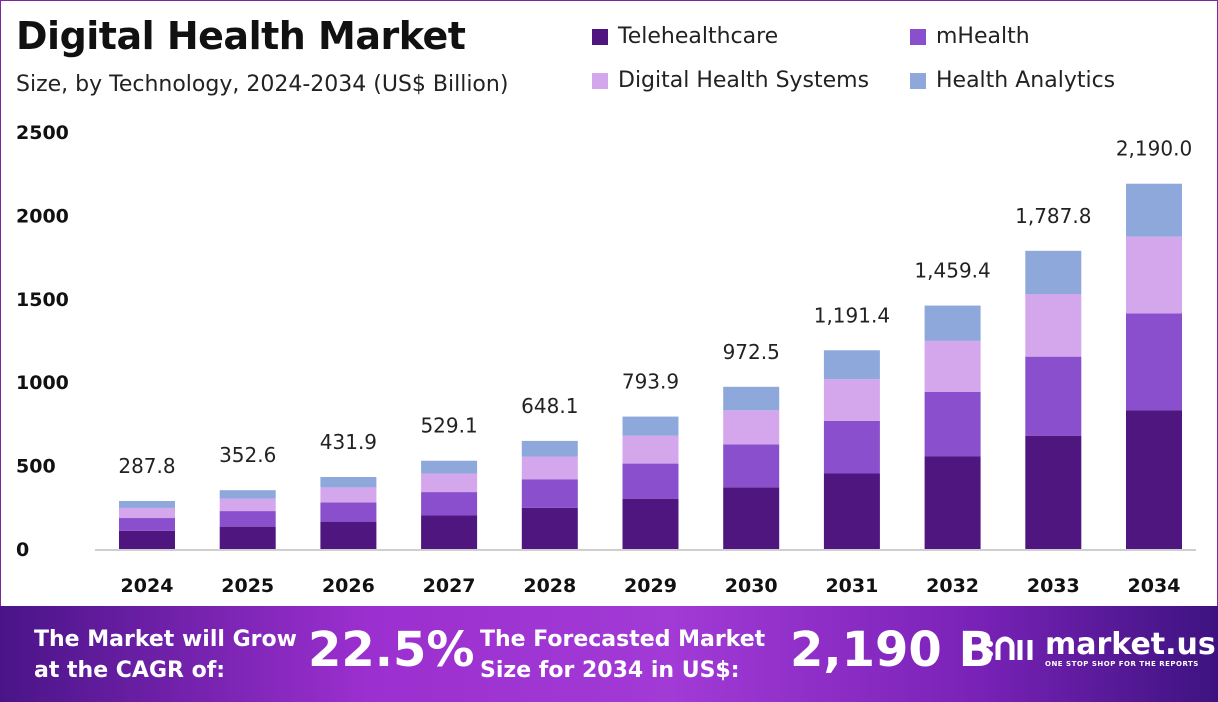 The height and width of the screenshot is (702, 1218). What do you see at coordinates (1010, 648) in the screenshot?
I see `logo-mark-icon` at bounding box center [1010, 648].